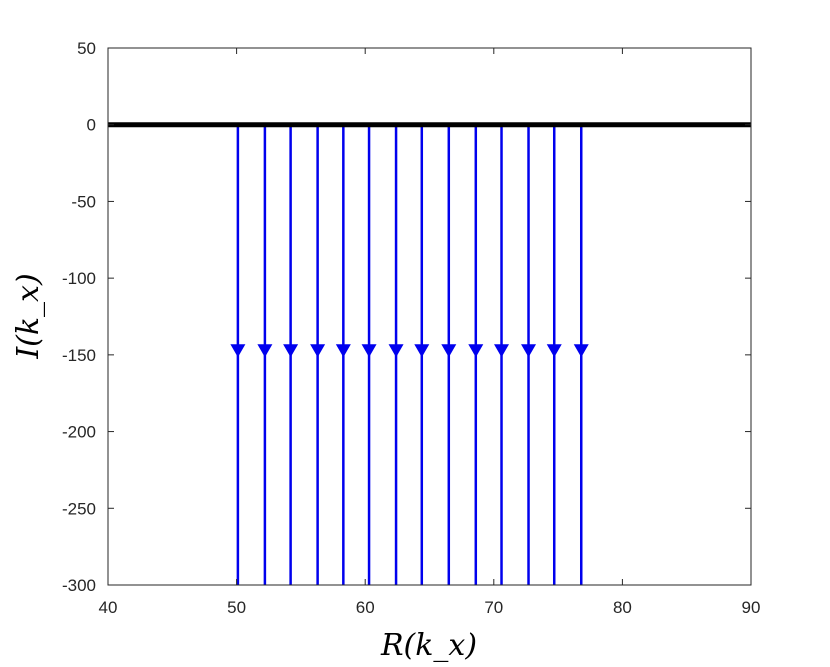 The image size is (830, 667). I want to click on y-tick-label: -100, so click(79, 278).